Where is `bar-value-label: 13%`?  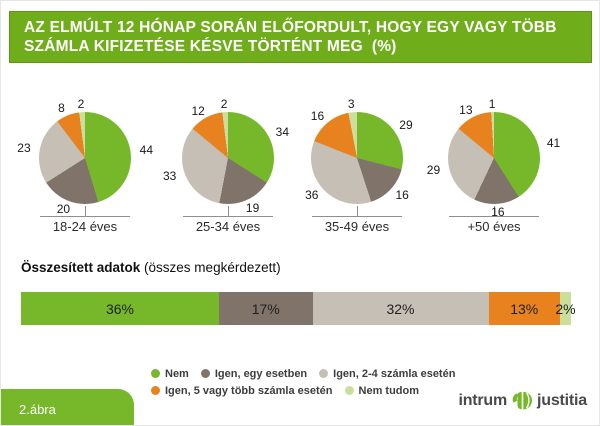 bar-value-label: 13% is located at coordinates (524, 308).